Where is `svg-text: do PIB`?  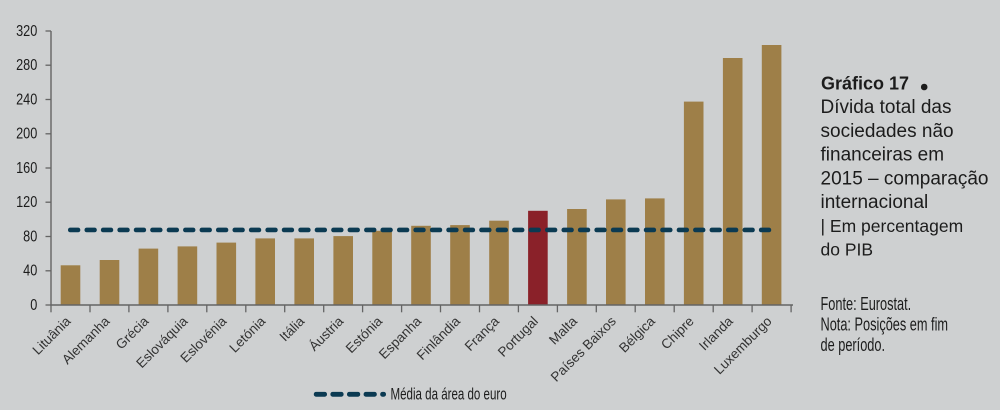
svg-text: do PIB is located at coordinates (847, 250).